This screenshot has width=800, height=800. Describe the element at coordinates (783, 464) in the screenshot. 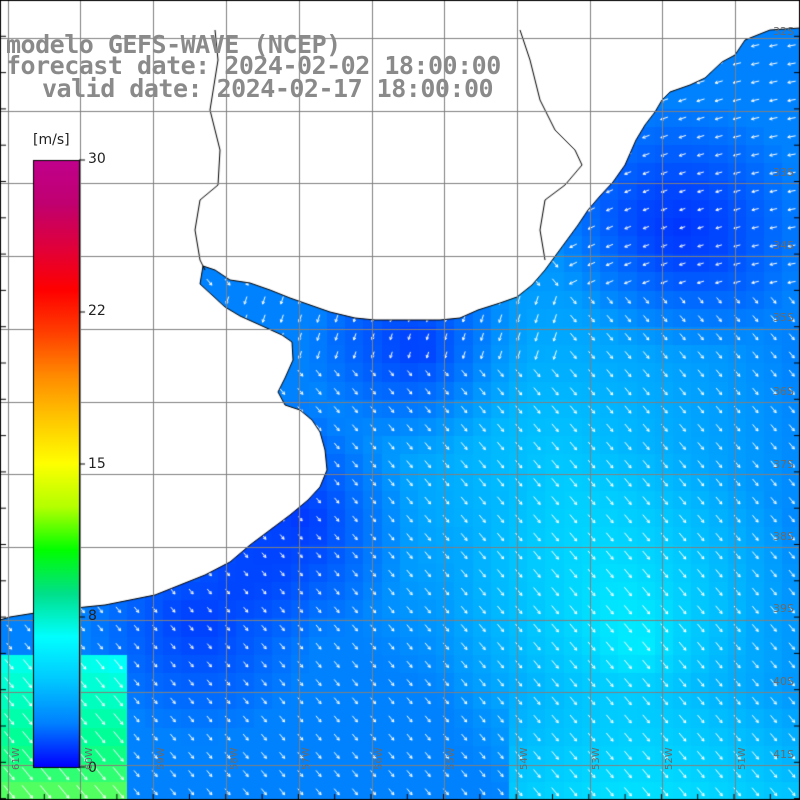

I see `lat-label-37s: 37S` at that location.